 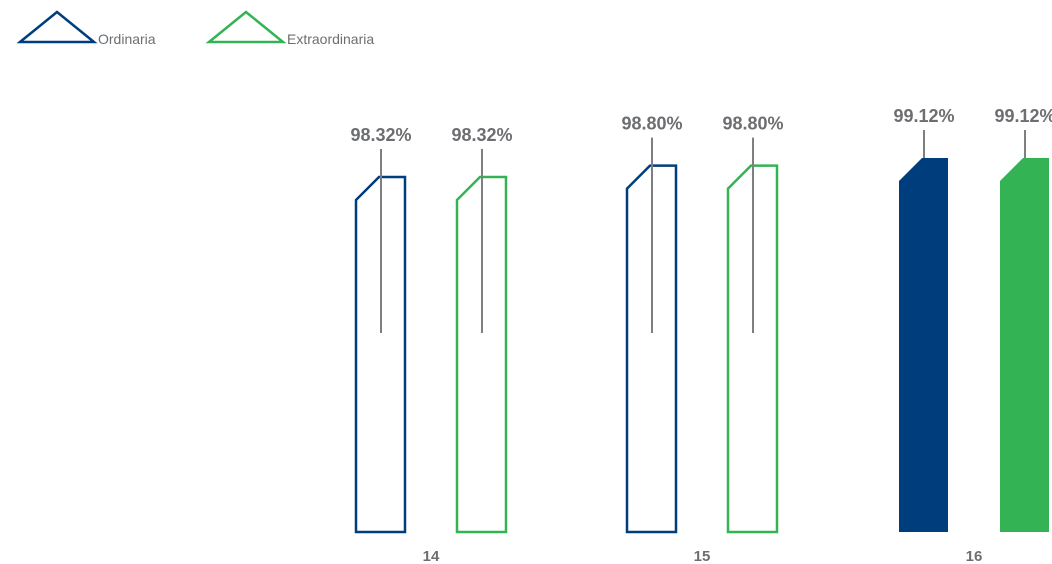 What do you see at coordinates (380, 135) in the screenshot?
I see `value-label-ordinaria-14: 98.32%` at bounding box center [380, 135].